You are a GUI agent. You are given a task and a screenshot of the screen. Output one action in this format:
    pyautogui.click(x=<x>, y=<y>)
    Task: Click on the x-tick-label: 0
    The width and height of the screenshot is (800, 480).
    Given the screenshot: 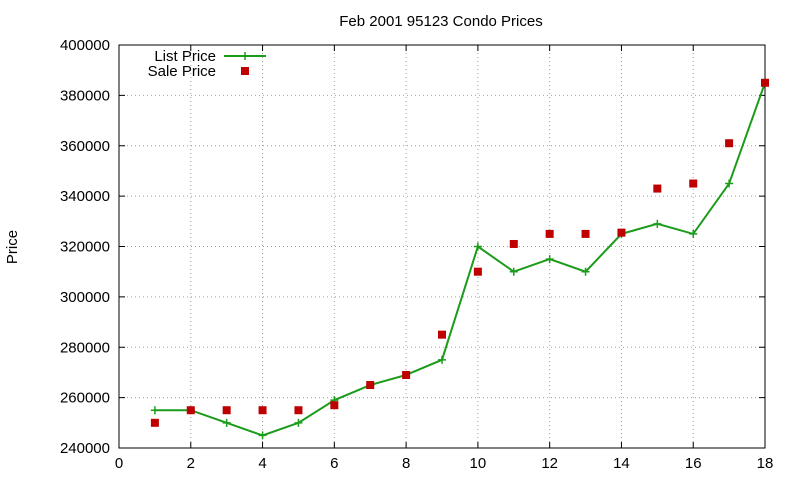 What is the action you would take?
    pyautogui.click(x=119, y=463)
    